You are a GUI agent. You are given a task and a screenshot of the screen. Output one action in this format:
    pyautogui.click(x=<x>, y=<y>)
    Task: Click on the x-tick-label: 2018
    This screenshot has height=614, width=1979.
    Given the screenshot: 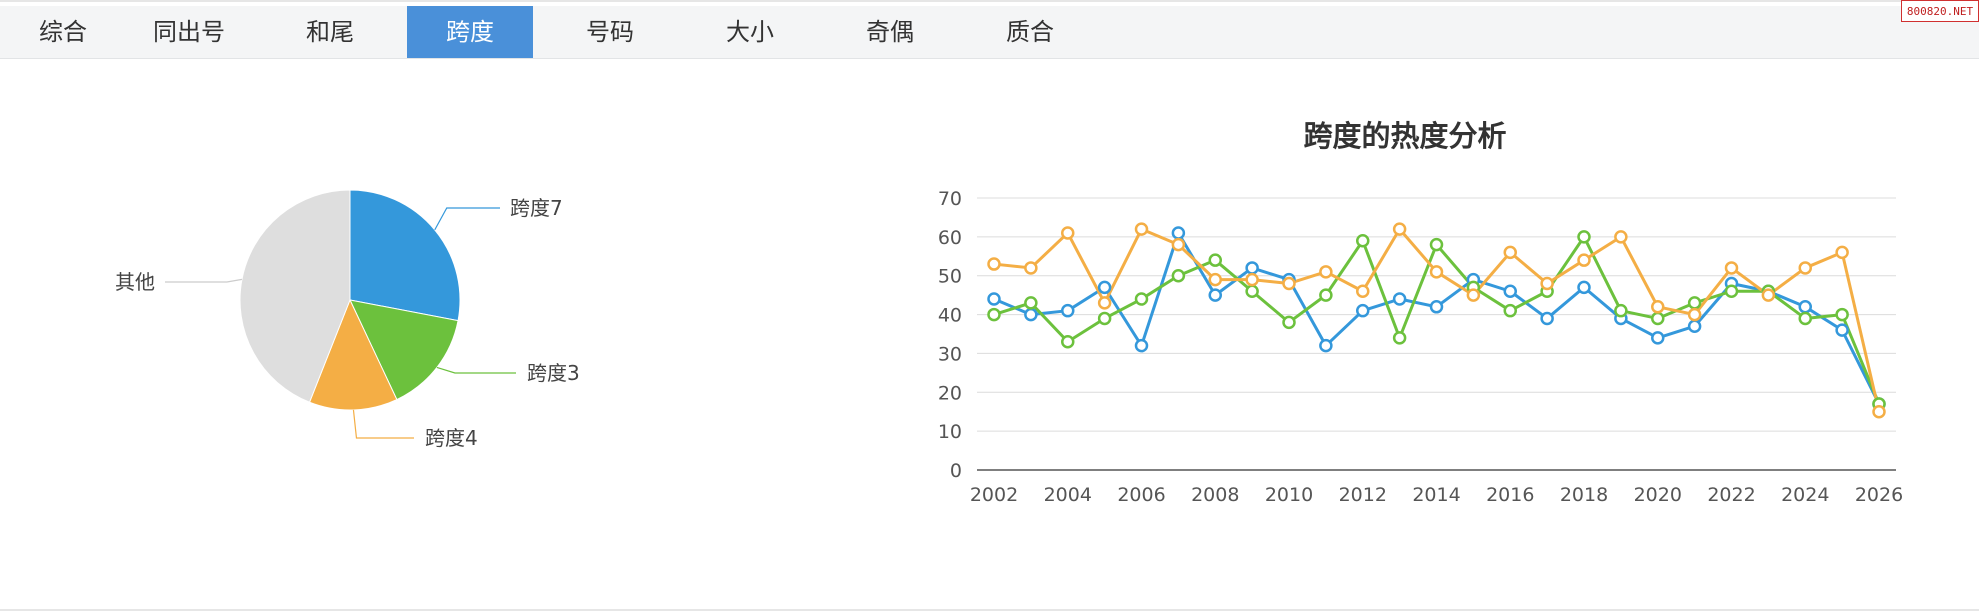 What is the action you would take?
    pyautogui.click(x=1584, y=495)
    